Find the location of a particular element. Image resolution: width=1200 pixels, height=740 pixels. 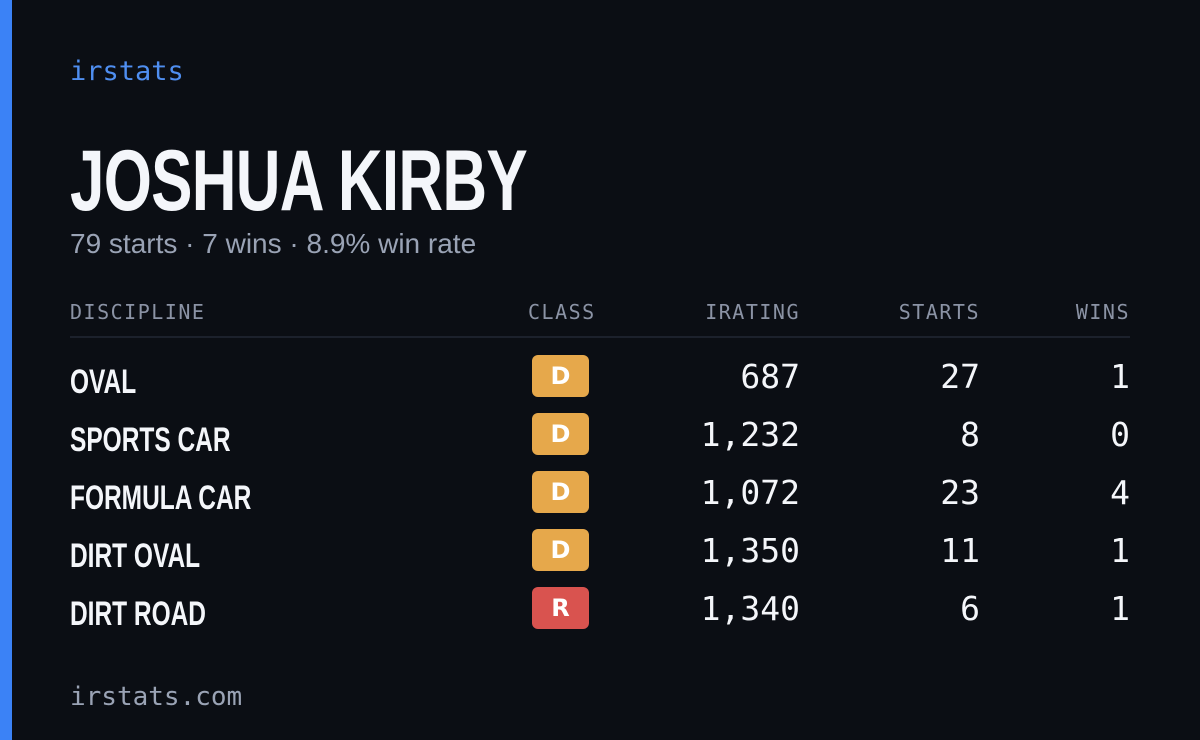

starts: 23 is located at coordinates (960, 492).